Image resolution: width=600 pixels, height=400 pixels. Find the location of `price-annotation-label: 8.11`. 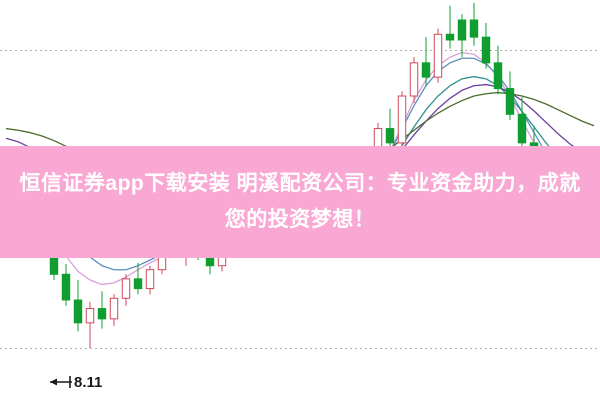

price-annotation-label: 8.11 is located at coordinates (75, 382).